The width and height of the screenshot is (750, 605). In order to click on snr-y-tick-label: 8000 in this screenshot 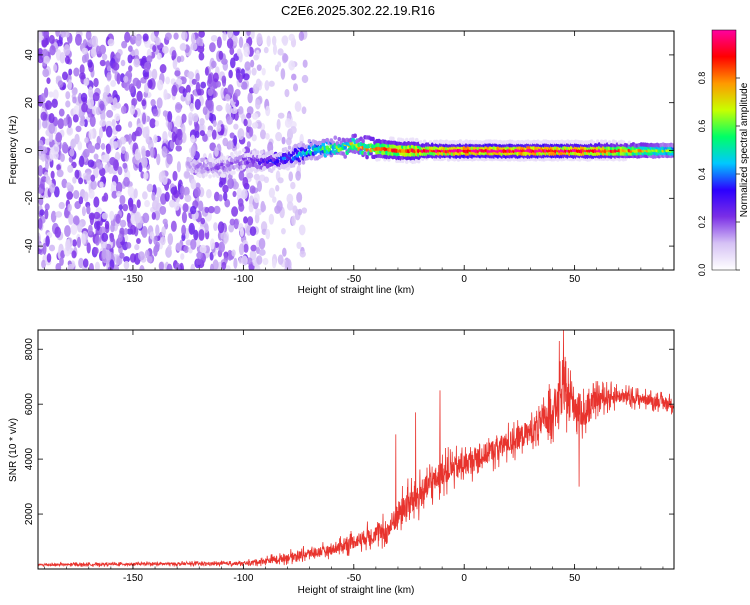, I will do `click(29, 349)`.